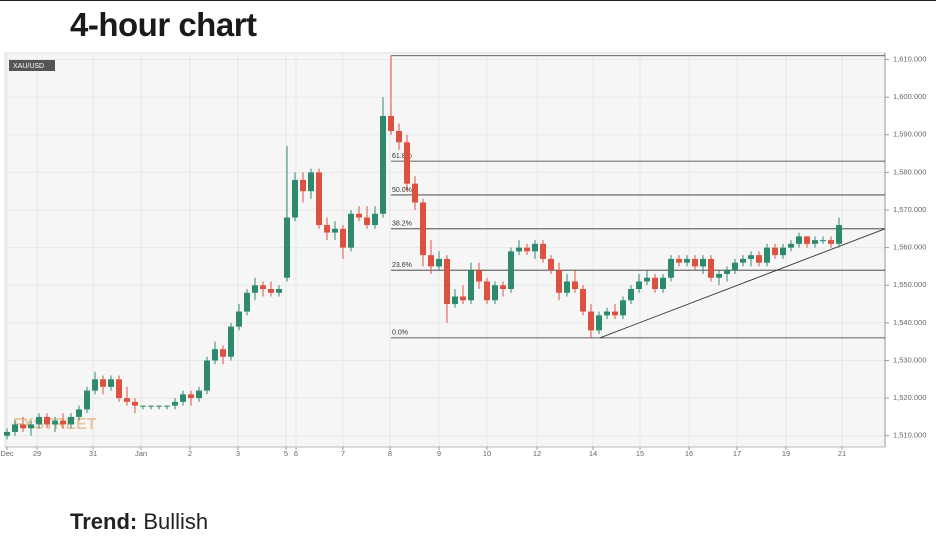  What do you see at coordinates (402, 156) in the screenshot?
I see `fib-label: 61.8%` at bounding box center [402, 156].